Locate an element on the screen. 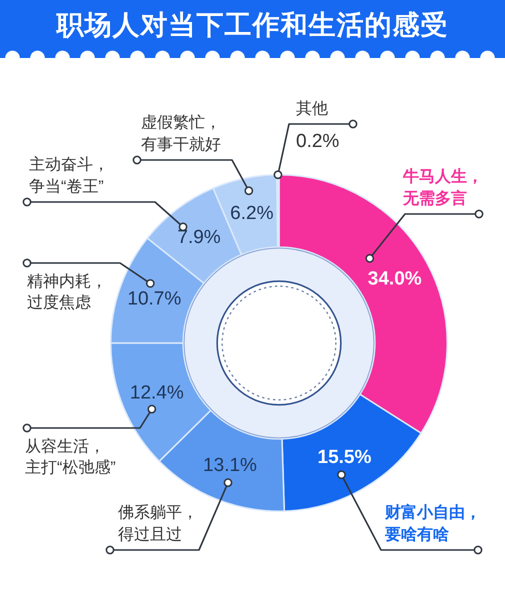  data-label: 6.2% is located at coordinates (252, 213).